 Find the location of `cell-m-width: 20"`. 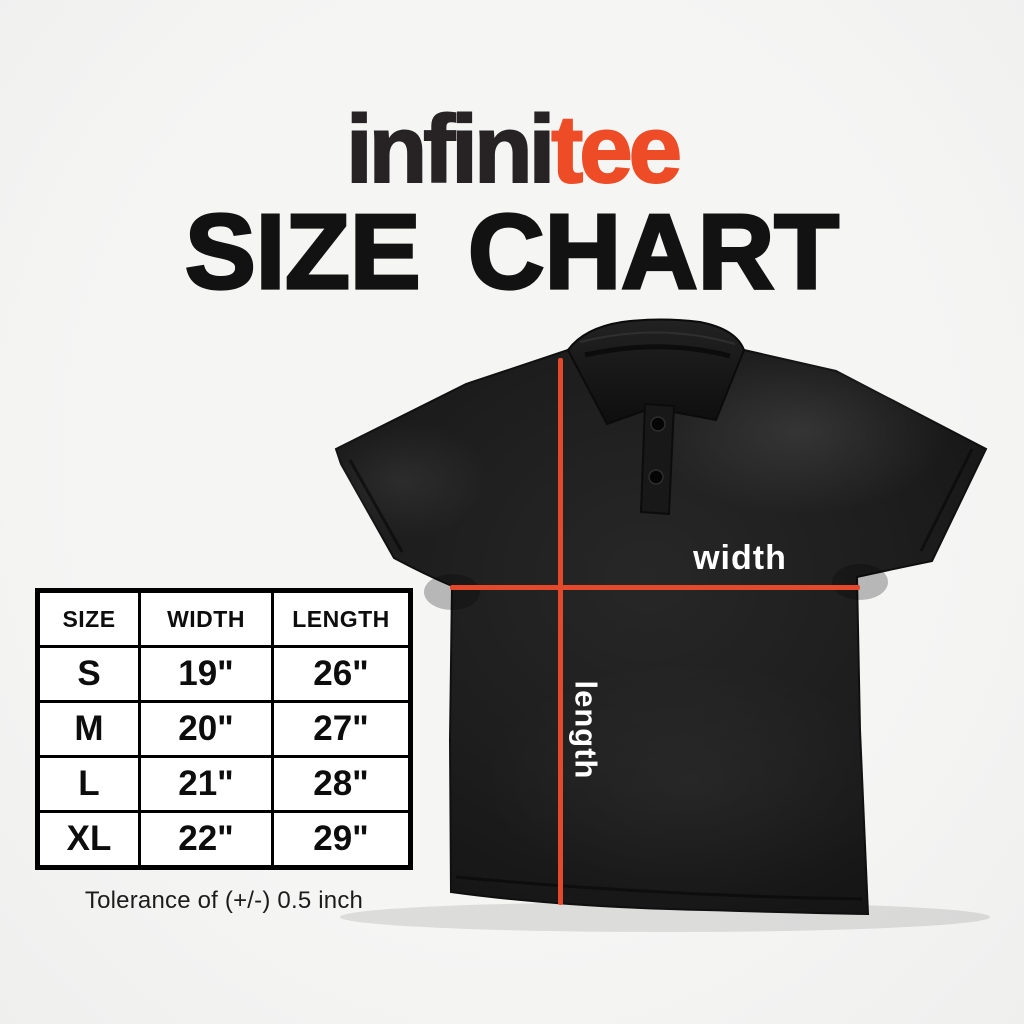

cell-m-width: 20" is located at coordinates (206, 729).